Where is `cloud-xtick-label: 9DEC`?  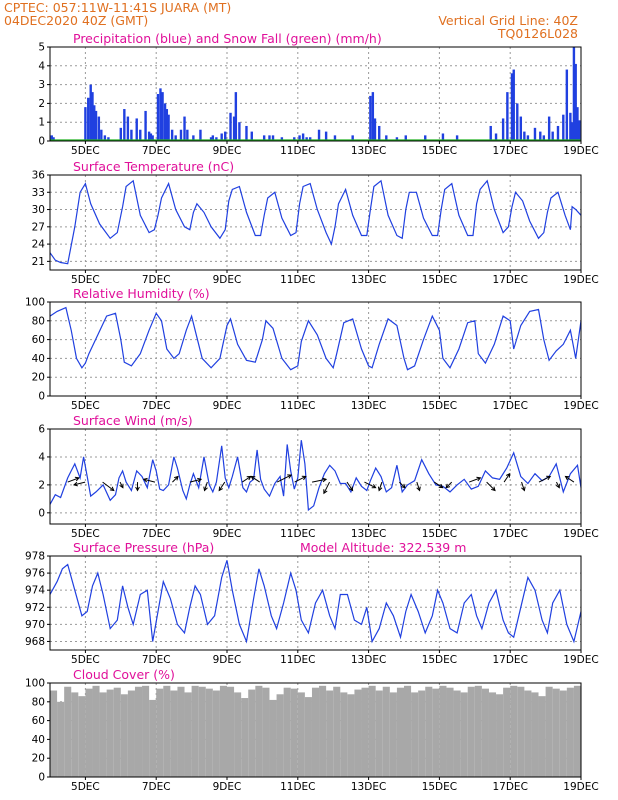 cloud-xtick-label: 9DEC is located at coordinates (227, 787).